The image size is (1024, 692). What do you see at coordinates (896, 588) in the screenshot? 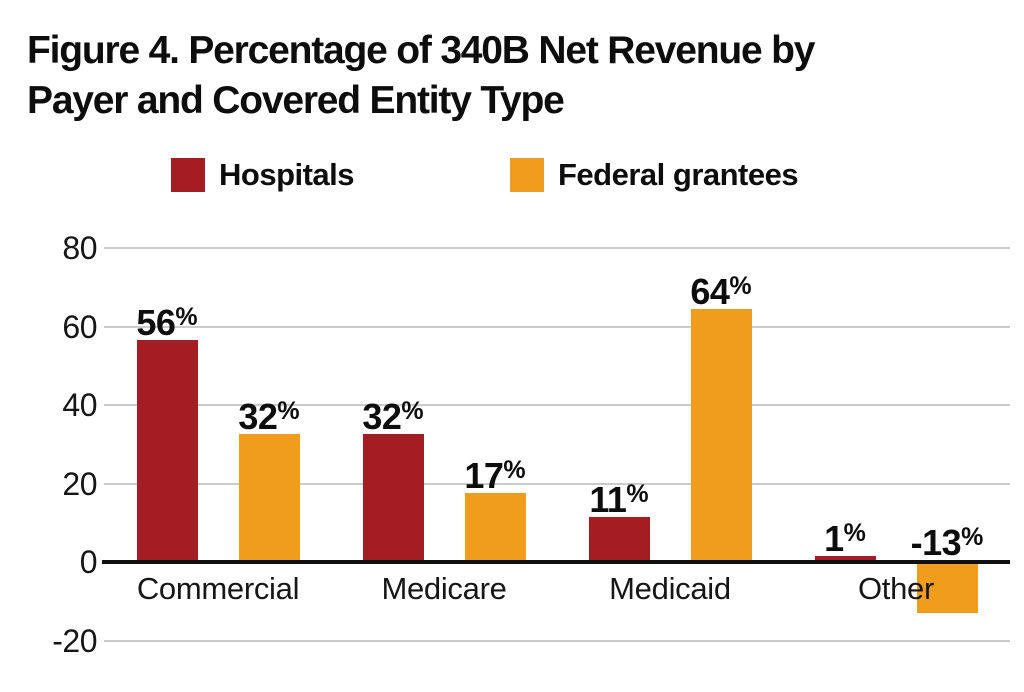
I see `category-label-other: Other` at bounding box center [896, 588].